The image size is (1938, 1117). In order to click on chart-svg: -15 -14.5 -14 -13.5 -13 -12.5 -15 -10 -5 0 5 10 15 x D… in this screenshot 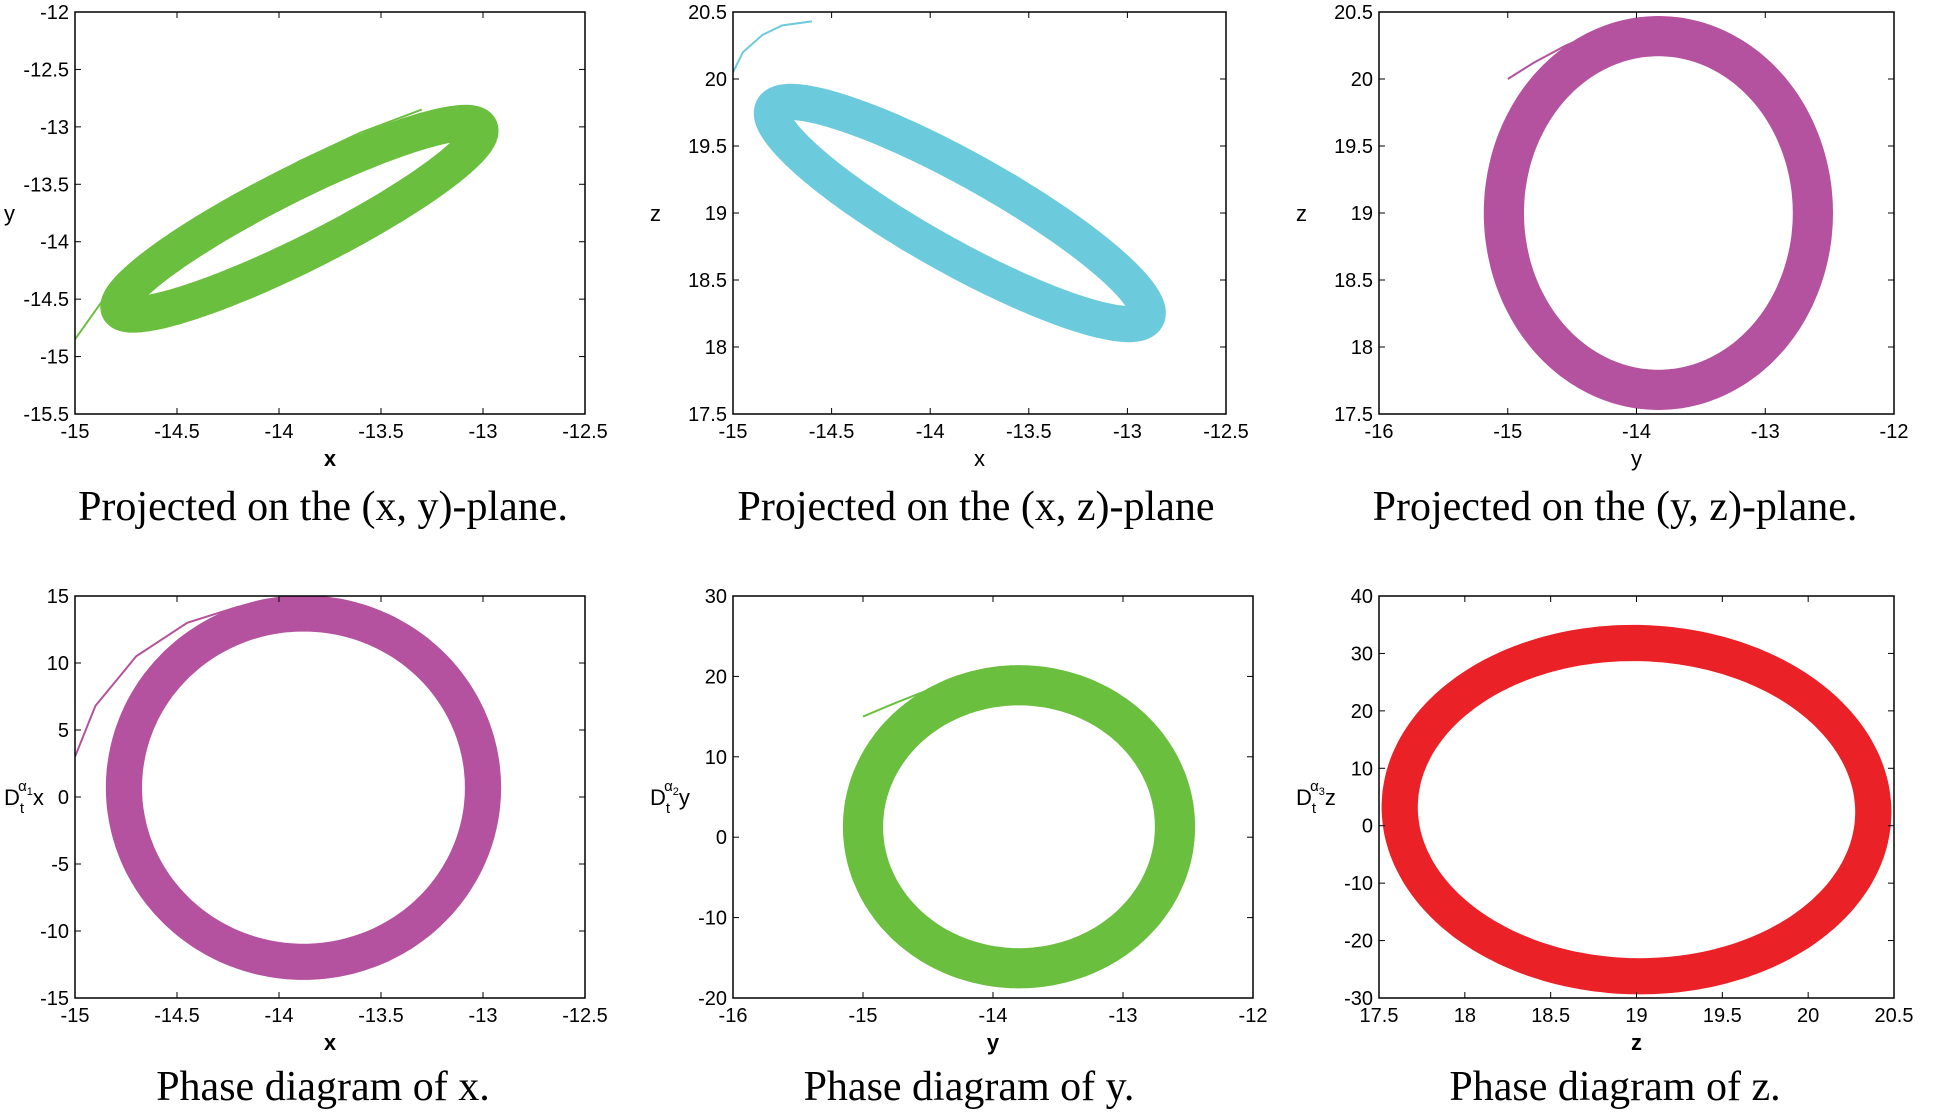, I will do `click(306, 820)`.